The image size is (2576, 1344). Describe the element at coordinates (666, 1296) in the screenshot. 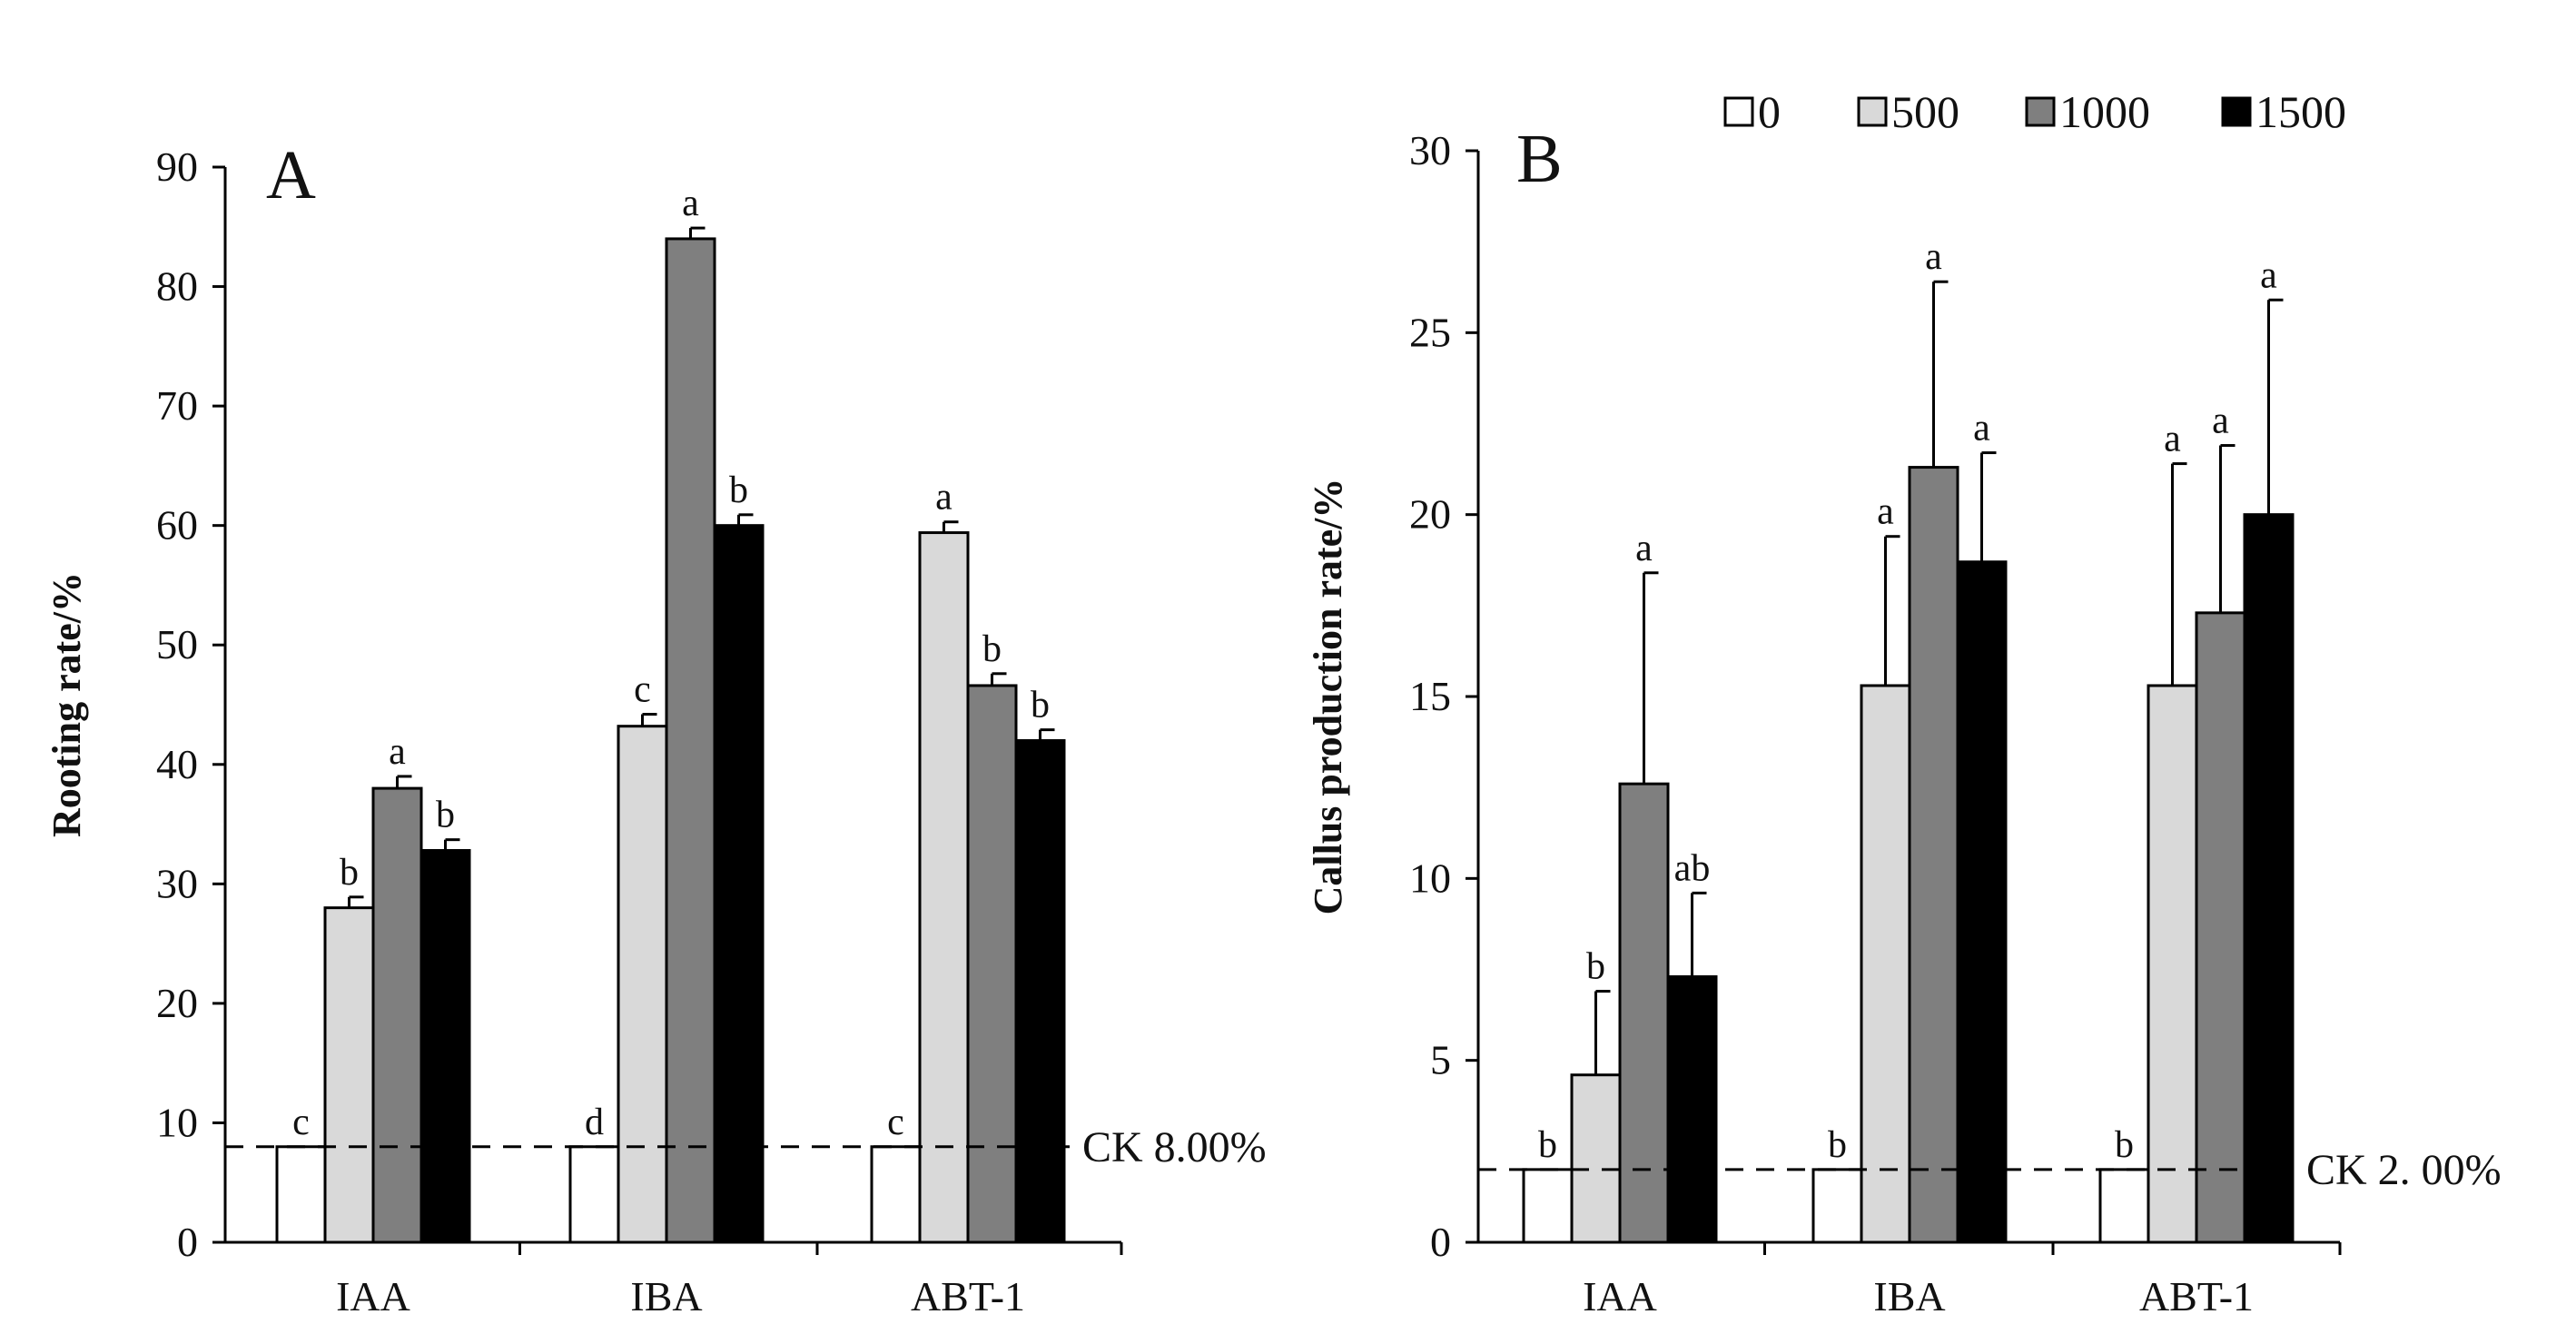

I see `panel-a-category-label-iba: IBA` at that location.